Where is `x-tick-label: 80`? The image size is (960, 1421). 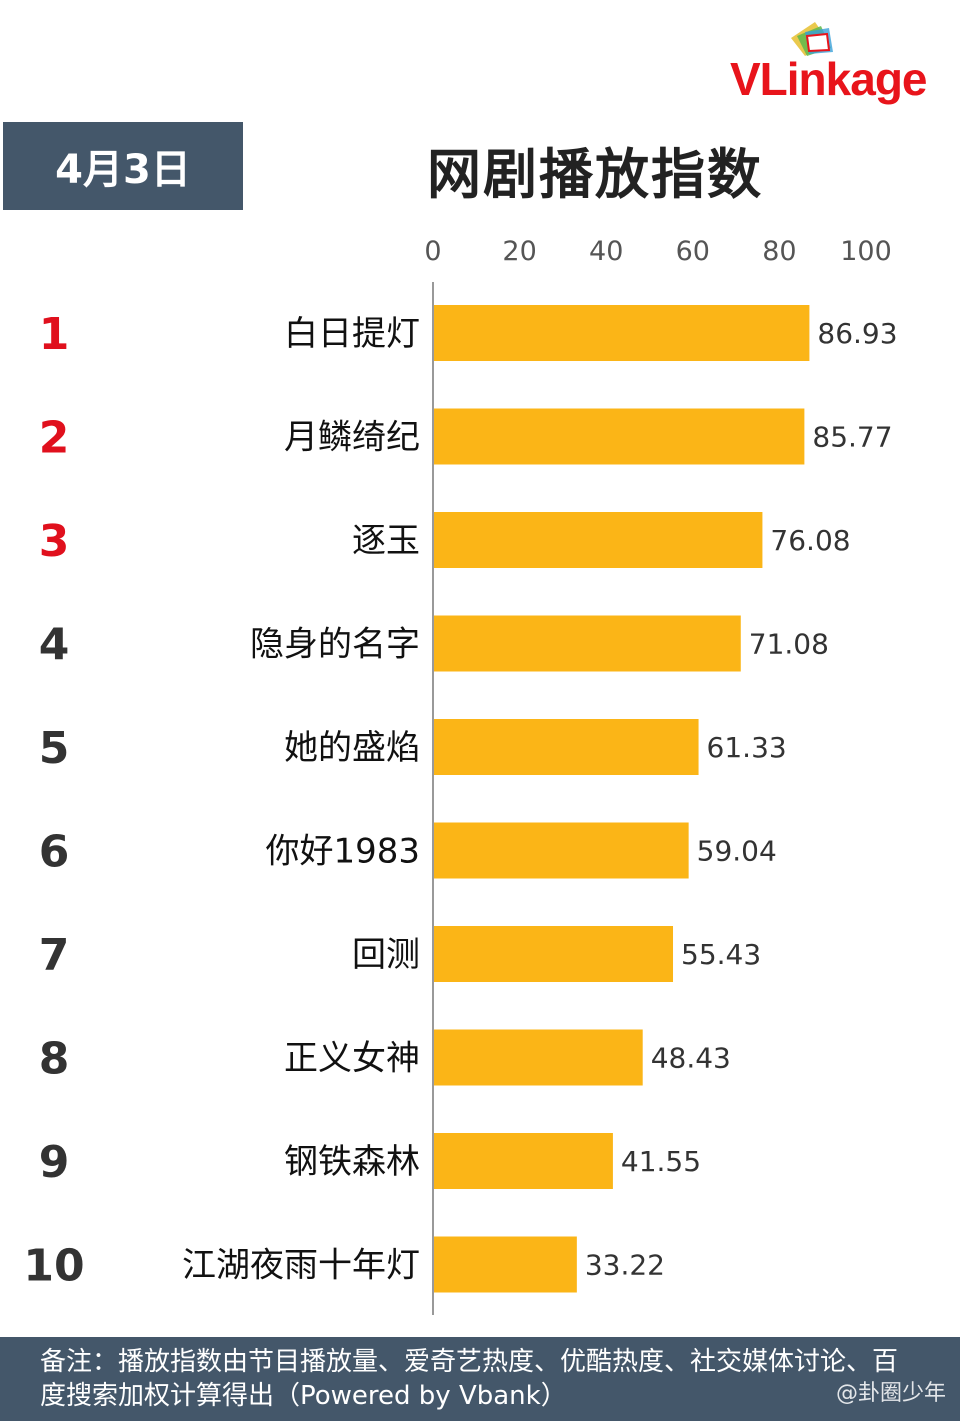 x-tick-label: 80 is located at coordinates (779, 251).